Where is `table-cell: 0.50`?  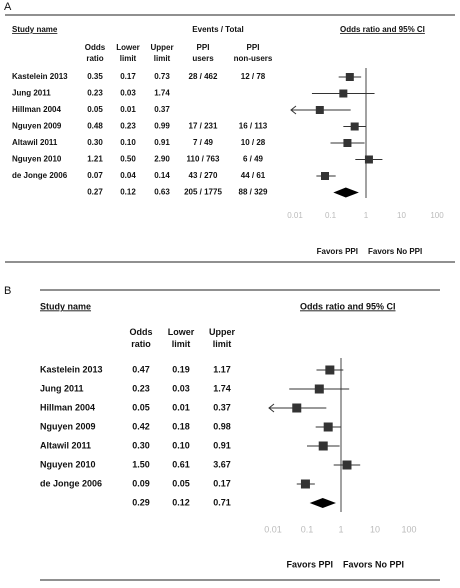 table-cell: 0.50 is located at coordinates (128, 159).